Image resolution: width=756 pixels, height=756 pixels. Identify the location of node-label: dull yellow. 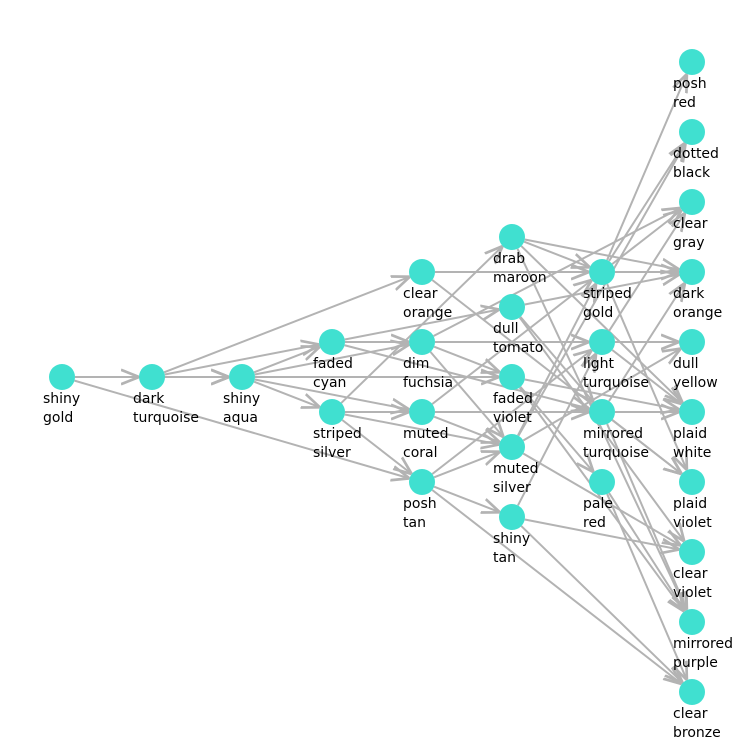
(695, 373).